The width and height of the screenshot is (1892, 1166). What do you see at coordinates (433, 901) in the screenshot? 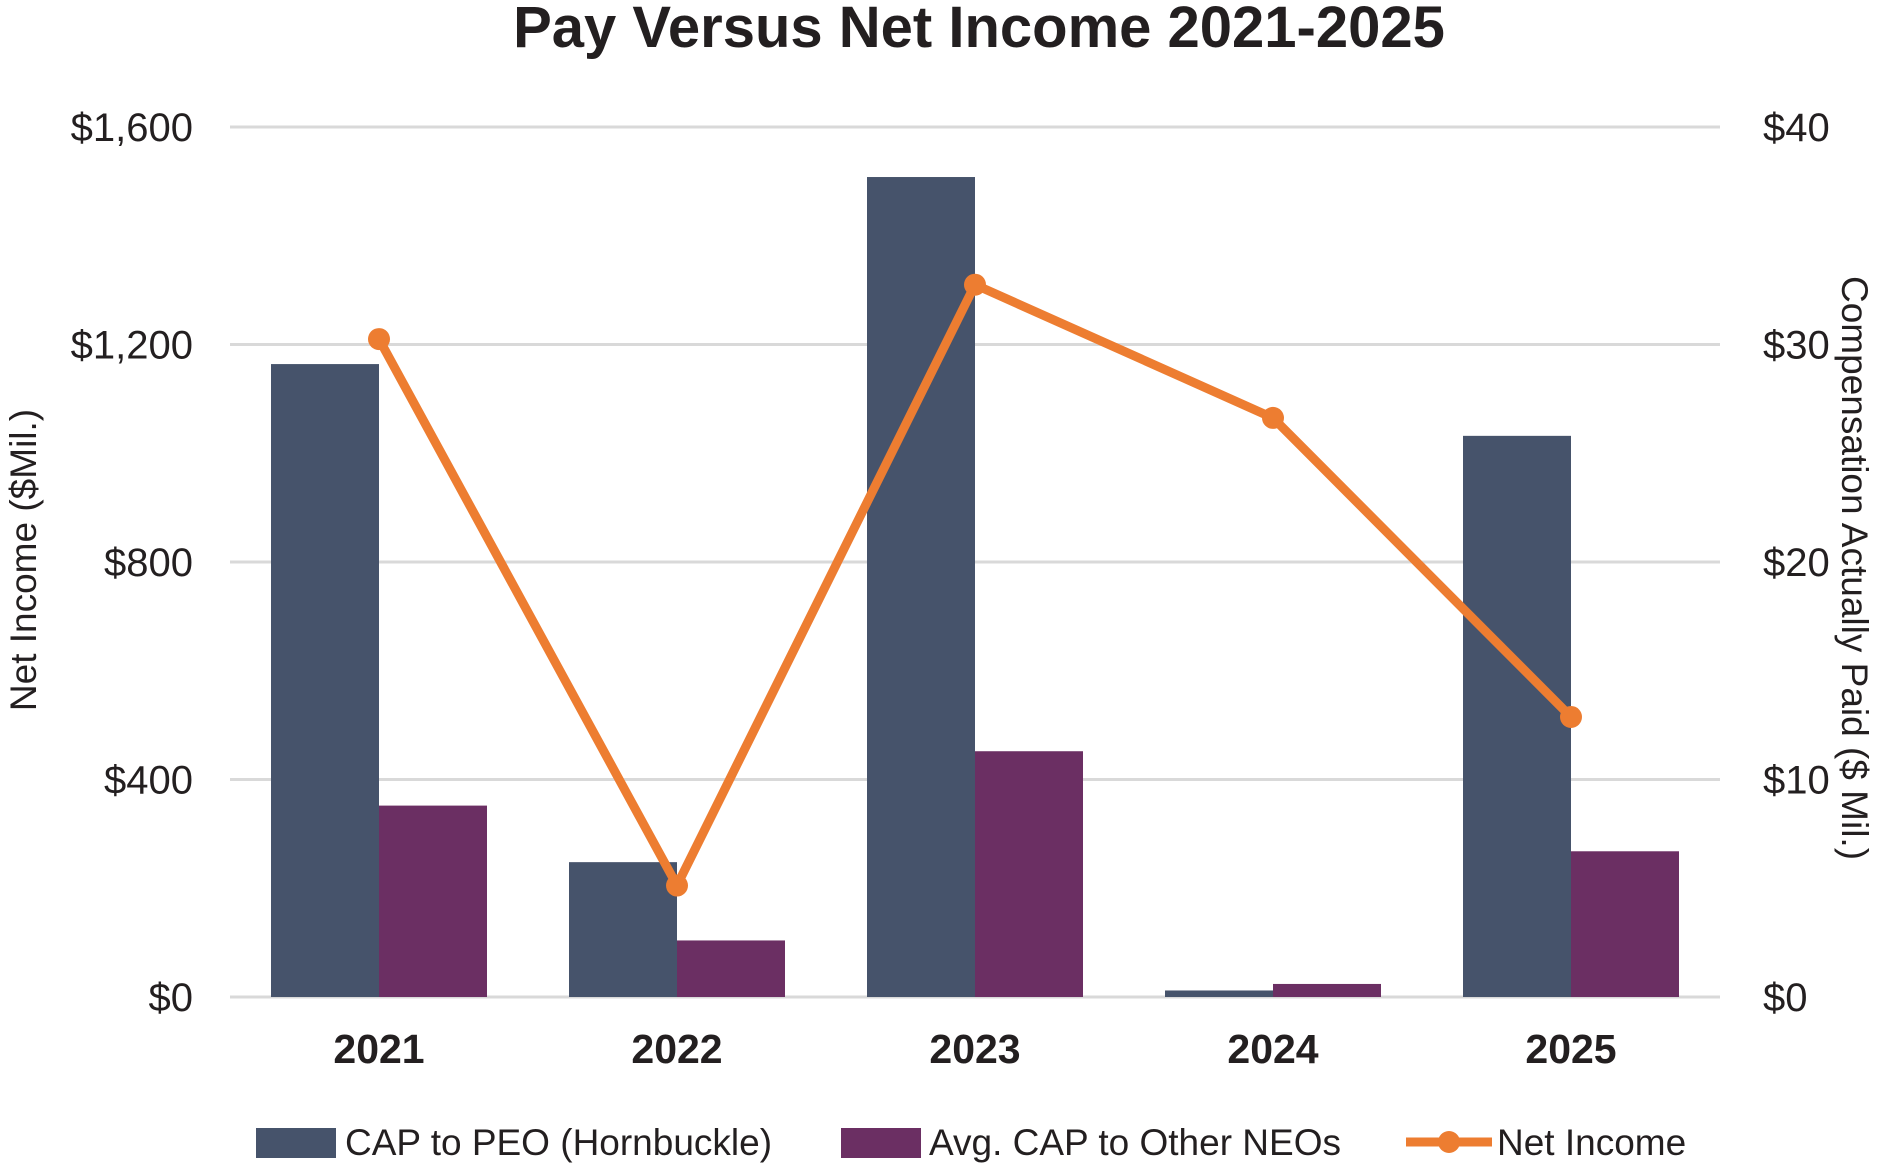
I see `bar-cap-neos-2021` at bounding box center [433, 901].